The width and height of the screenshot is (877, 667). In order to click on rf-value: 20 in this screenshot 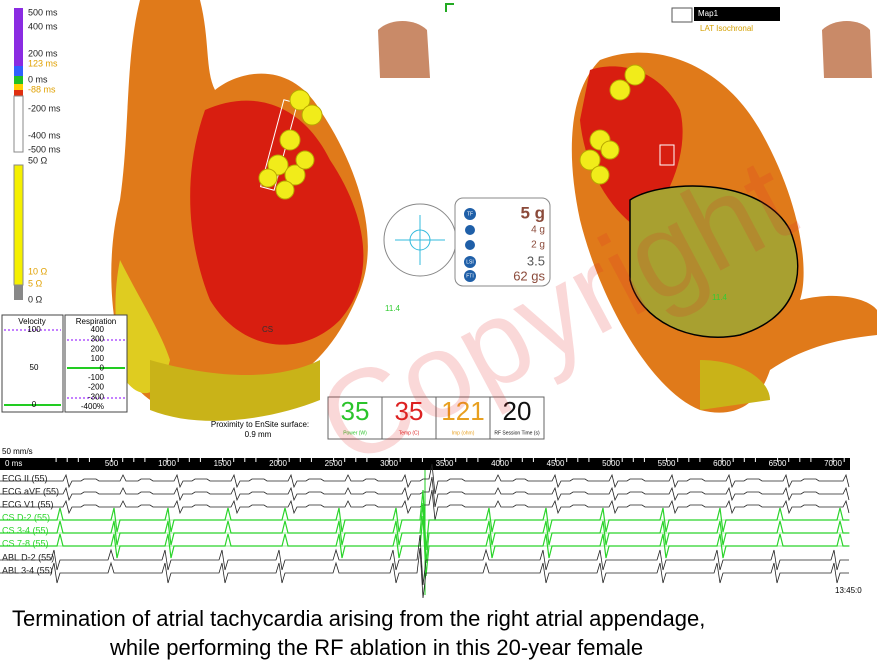, I will do `click(517, 411)`.